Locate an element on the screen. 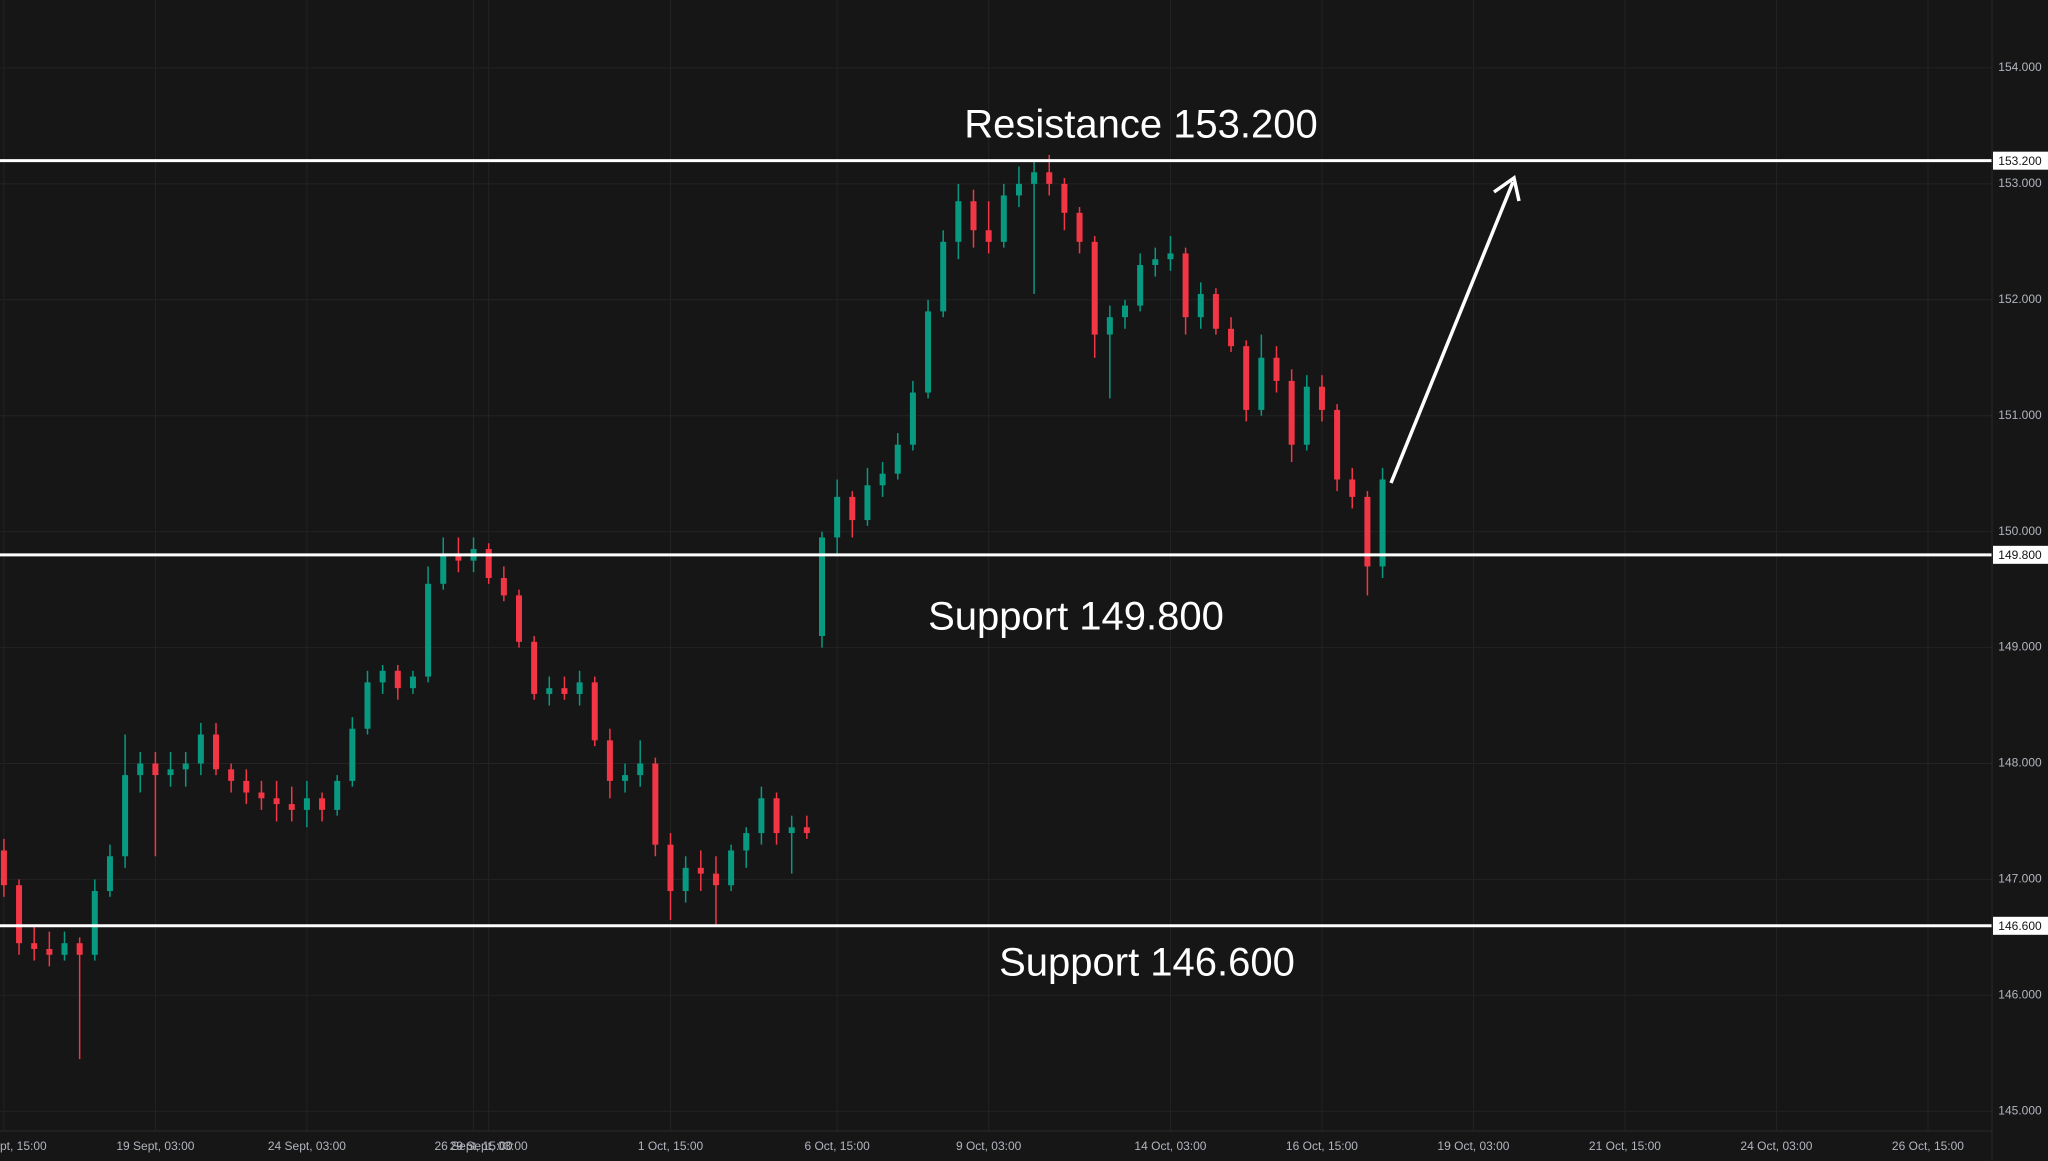  projection-arrow is located at coordinates (1455, 329).